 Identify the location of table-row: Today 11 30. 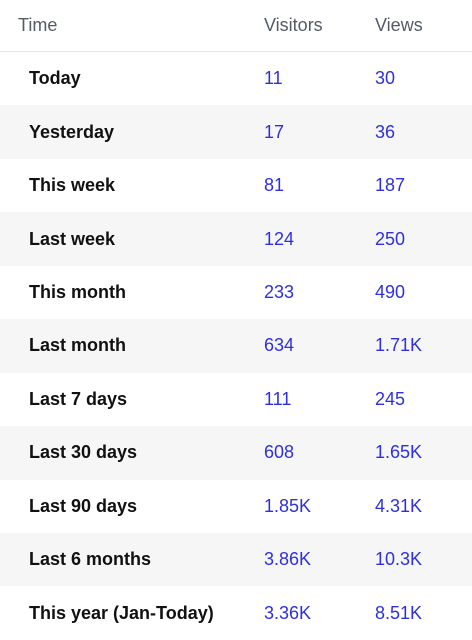
(236, 78).